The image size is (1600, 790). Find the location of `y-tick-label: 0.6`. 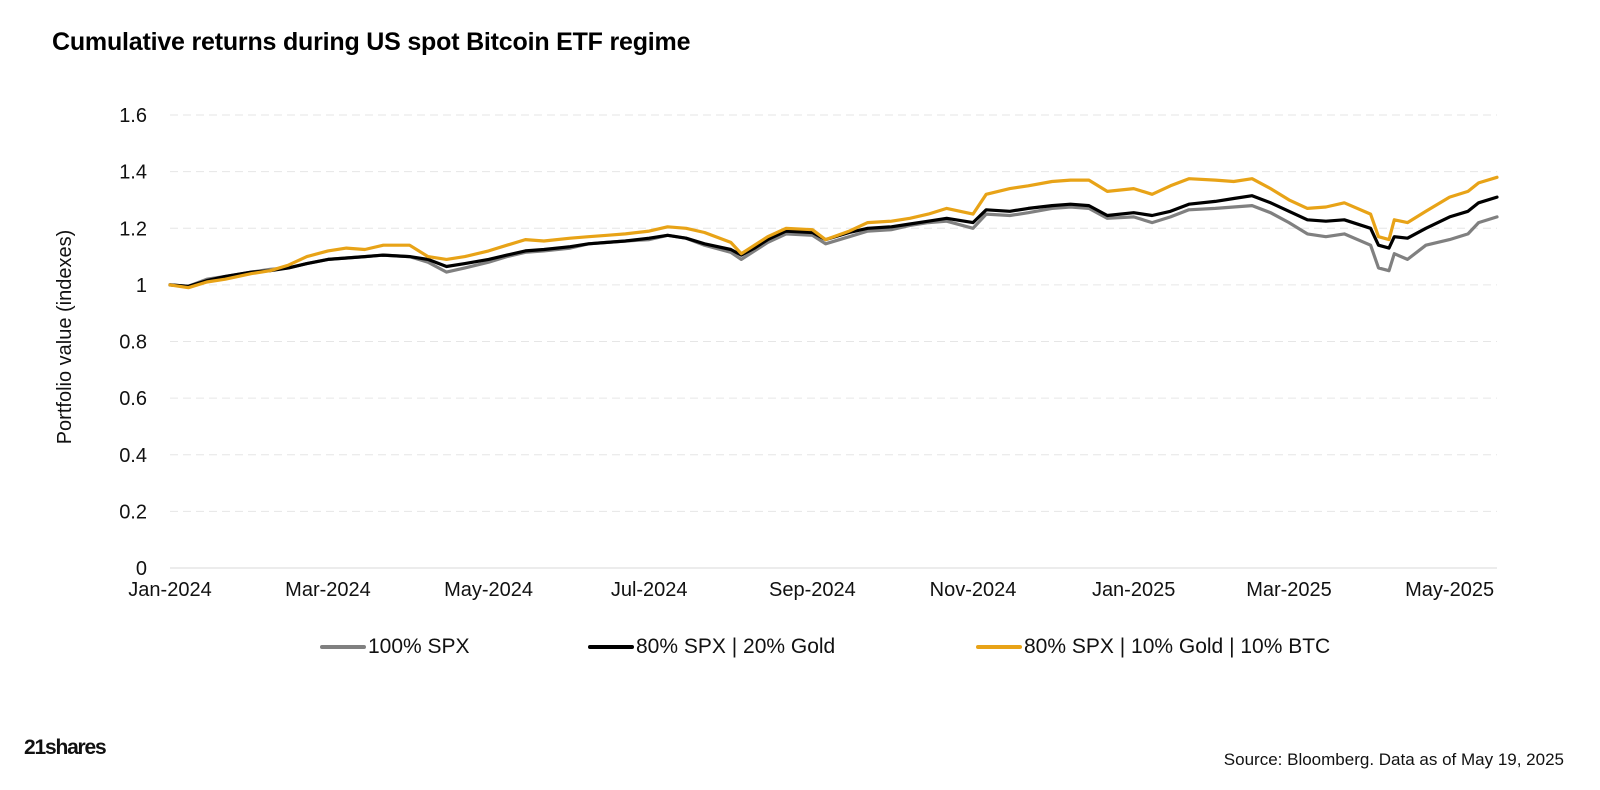

y-tick-label: 0.6 is located at coordinates (133, 399).